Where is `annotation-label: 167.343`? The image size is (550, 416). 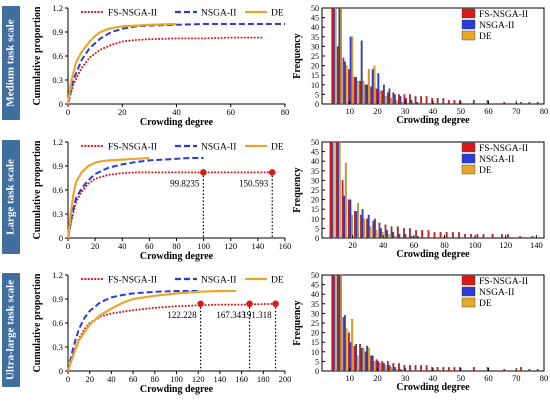 annotation-label: 167.343 is located at coordinates (231, 315).